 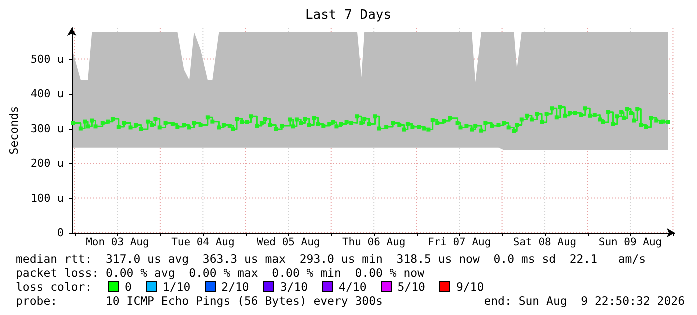 What do you see at coordinates (47, 94) in the screenshot?
I see `y-tick-label: 400 u` at bounding box center [47, 94].